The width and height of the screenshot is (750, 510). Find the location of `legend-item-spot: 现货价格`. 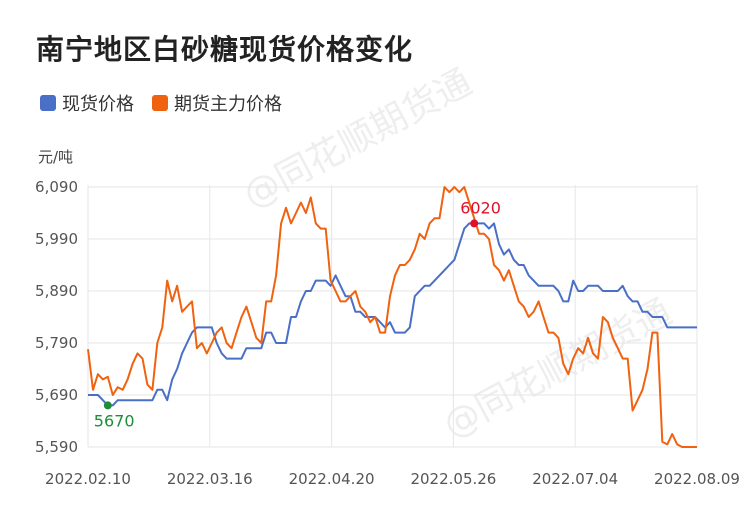

legend-item-spot: 现货价格 is located at coordinates (87, 103).